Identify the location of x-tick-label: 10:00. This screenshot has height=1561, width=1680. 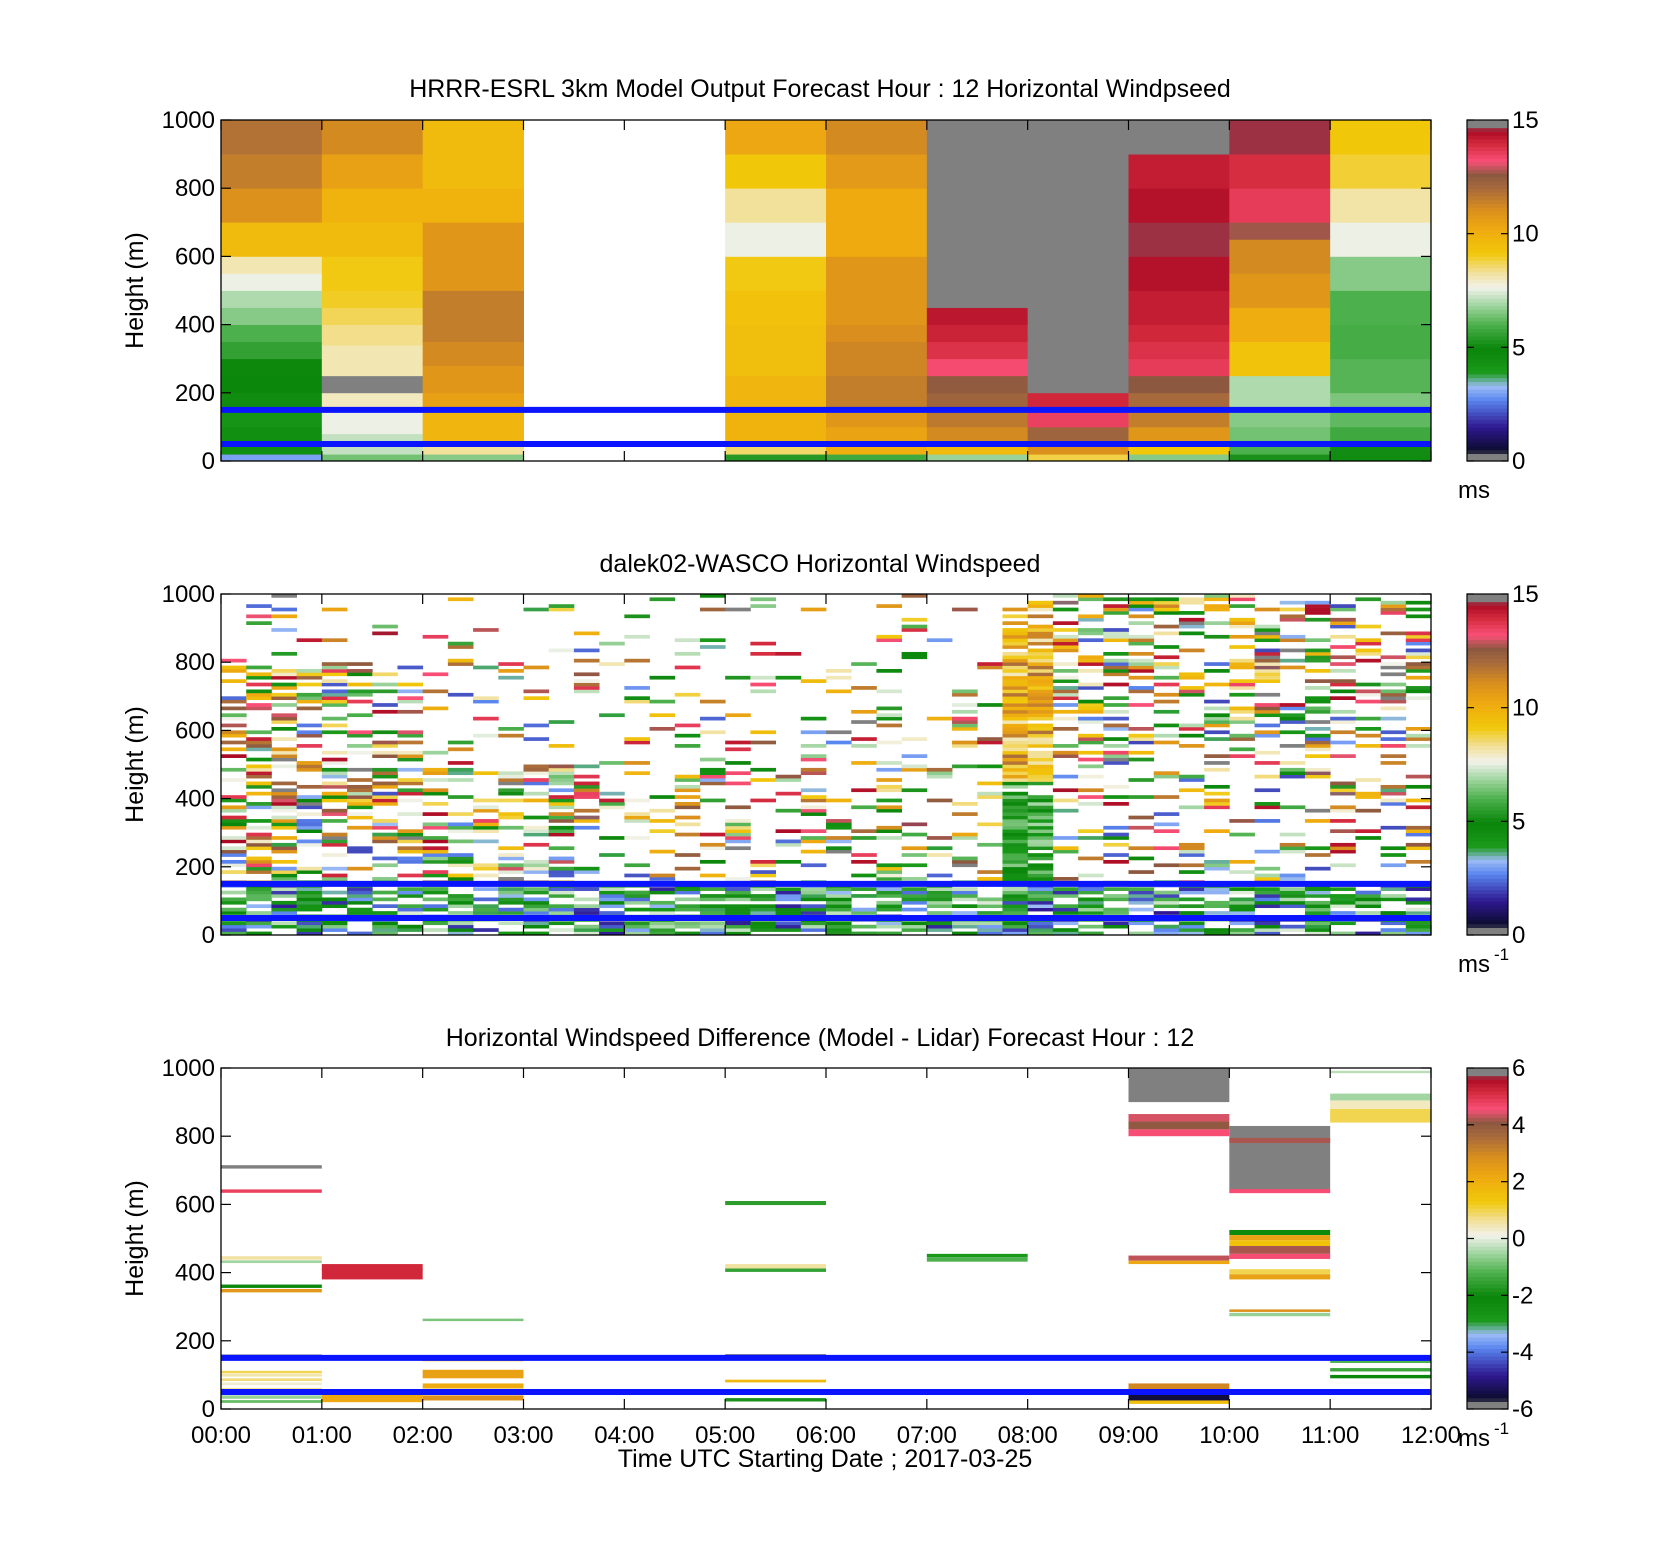
(1229, 1435).